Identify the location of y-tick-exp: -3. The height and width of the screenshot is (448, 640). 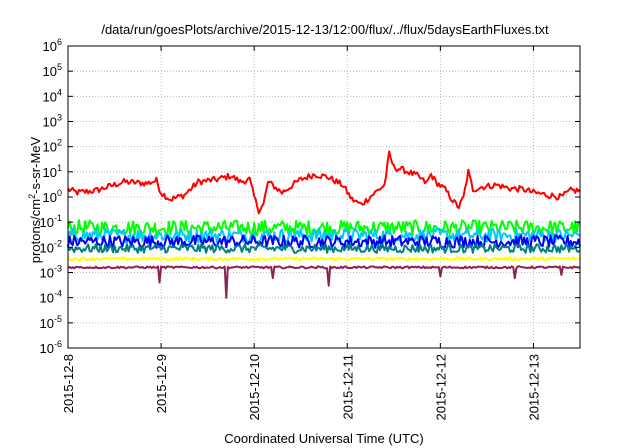
(58, 269).